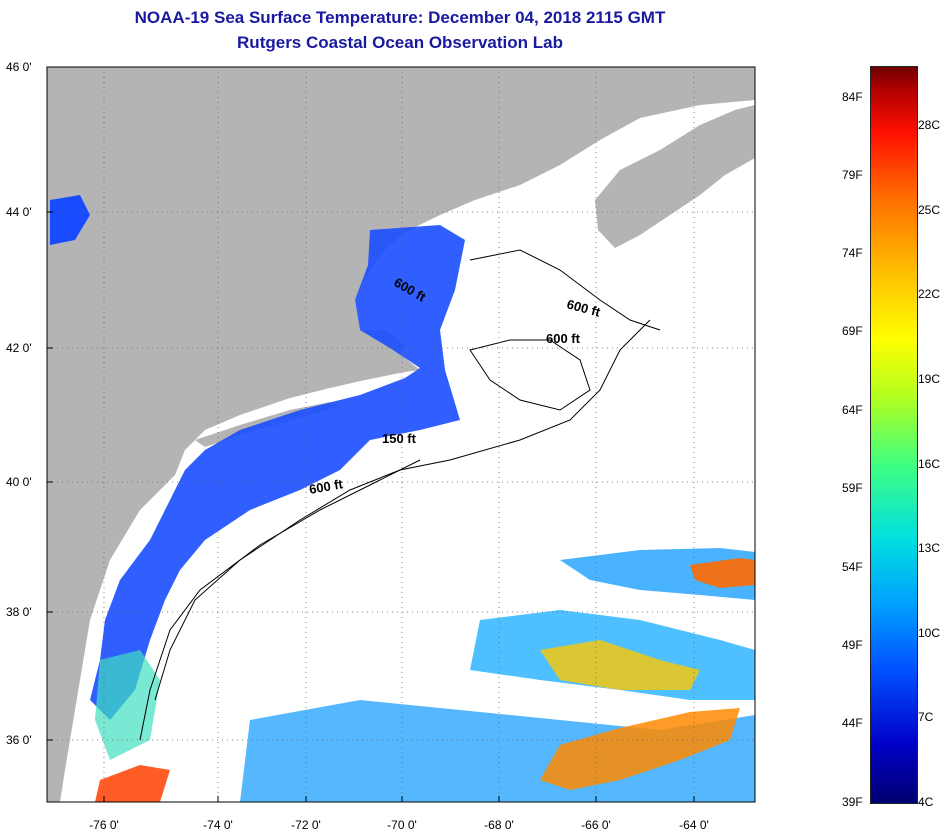 Image resolution: width=944 pixels, height=832 pixels. I want to click on latitude-label: 36 0', so click(19, 740).